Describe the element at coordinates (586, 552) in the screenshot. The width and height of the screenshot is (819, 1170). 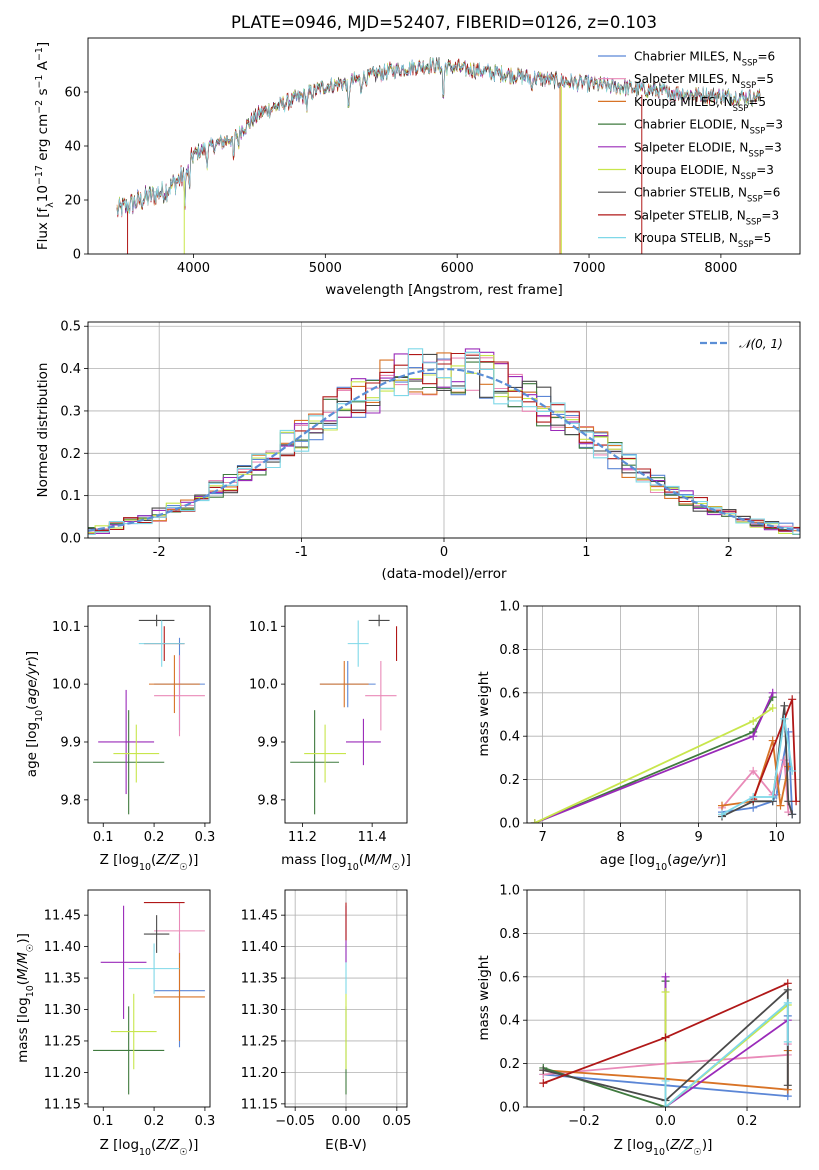
I see `x-tick-label: 1` at that location.